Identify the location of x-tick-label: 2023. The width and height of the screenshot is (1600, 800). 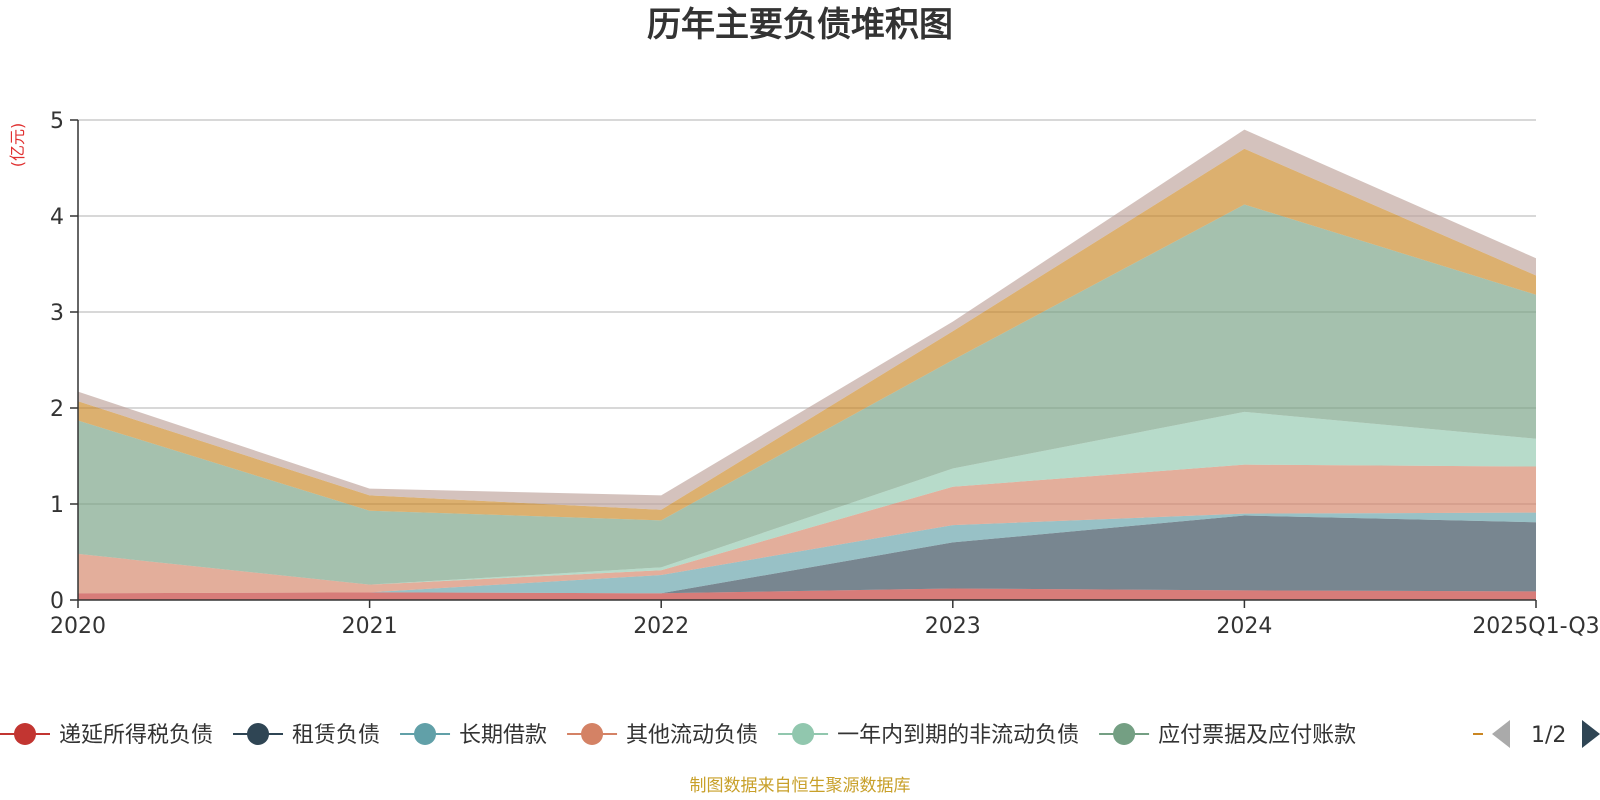
(953, 626).